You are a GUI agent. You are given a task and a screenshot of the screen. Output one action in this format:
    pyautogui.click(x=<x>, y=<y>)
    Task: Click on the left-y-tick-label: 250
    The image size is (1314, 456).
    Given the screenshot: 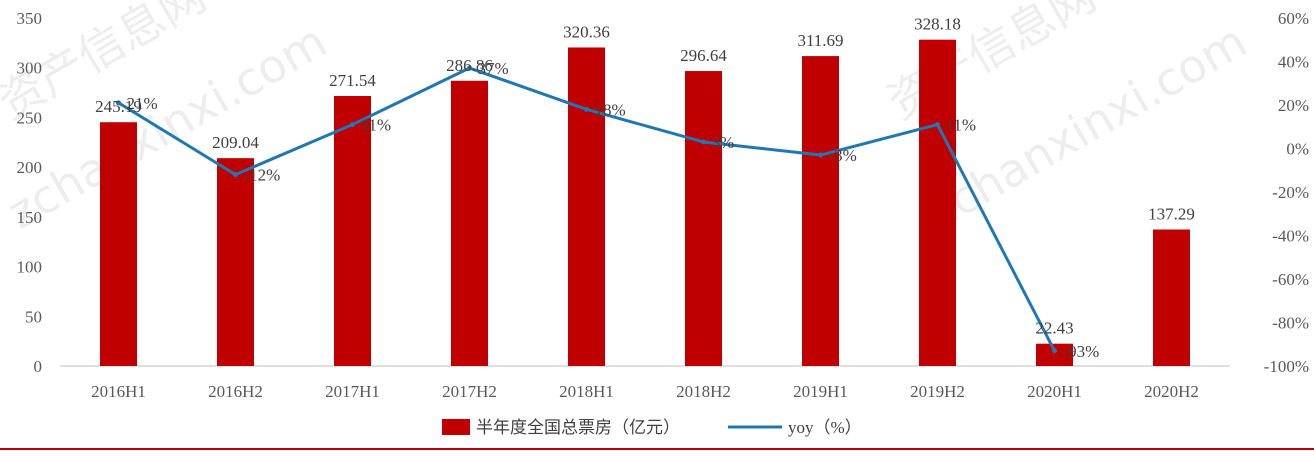 What is the action you would take?
    pyautogui.click(x=30, y=117)
    